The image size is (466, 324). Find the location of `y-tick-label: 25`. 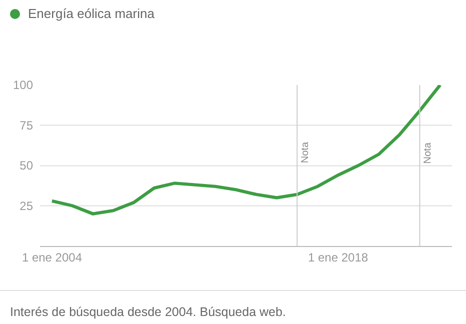

y-tick-label: 25 is located at coordinates (27, 205).